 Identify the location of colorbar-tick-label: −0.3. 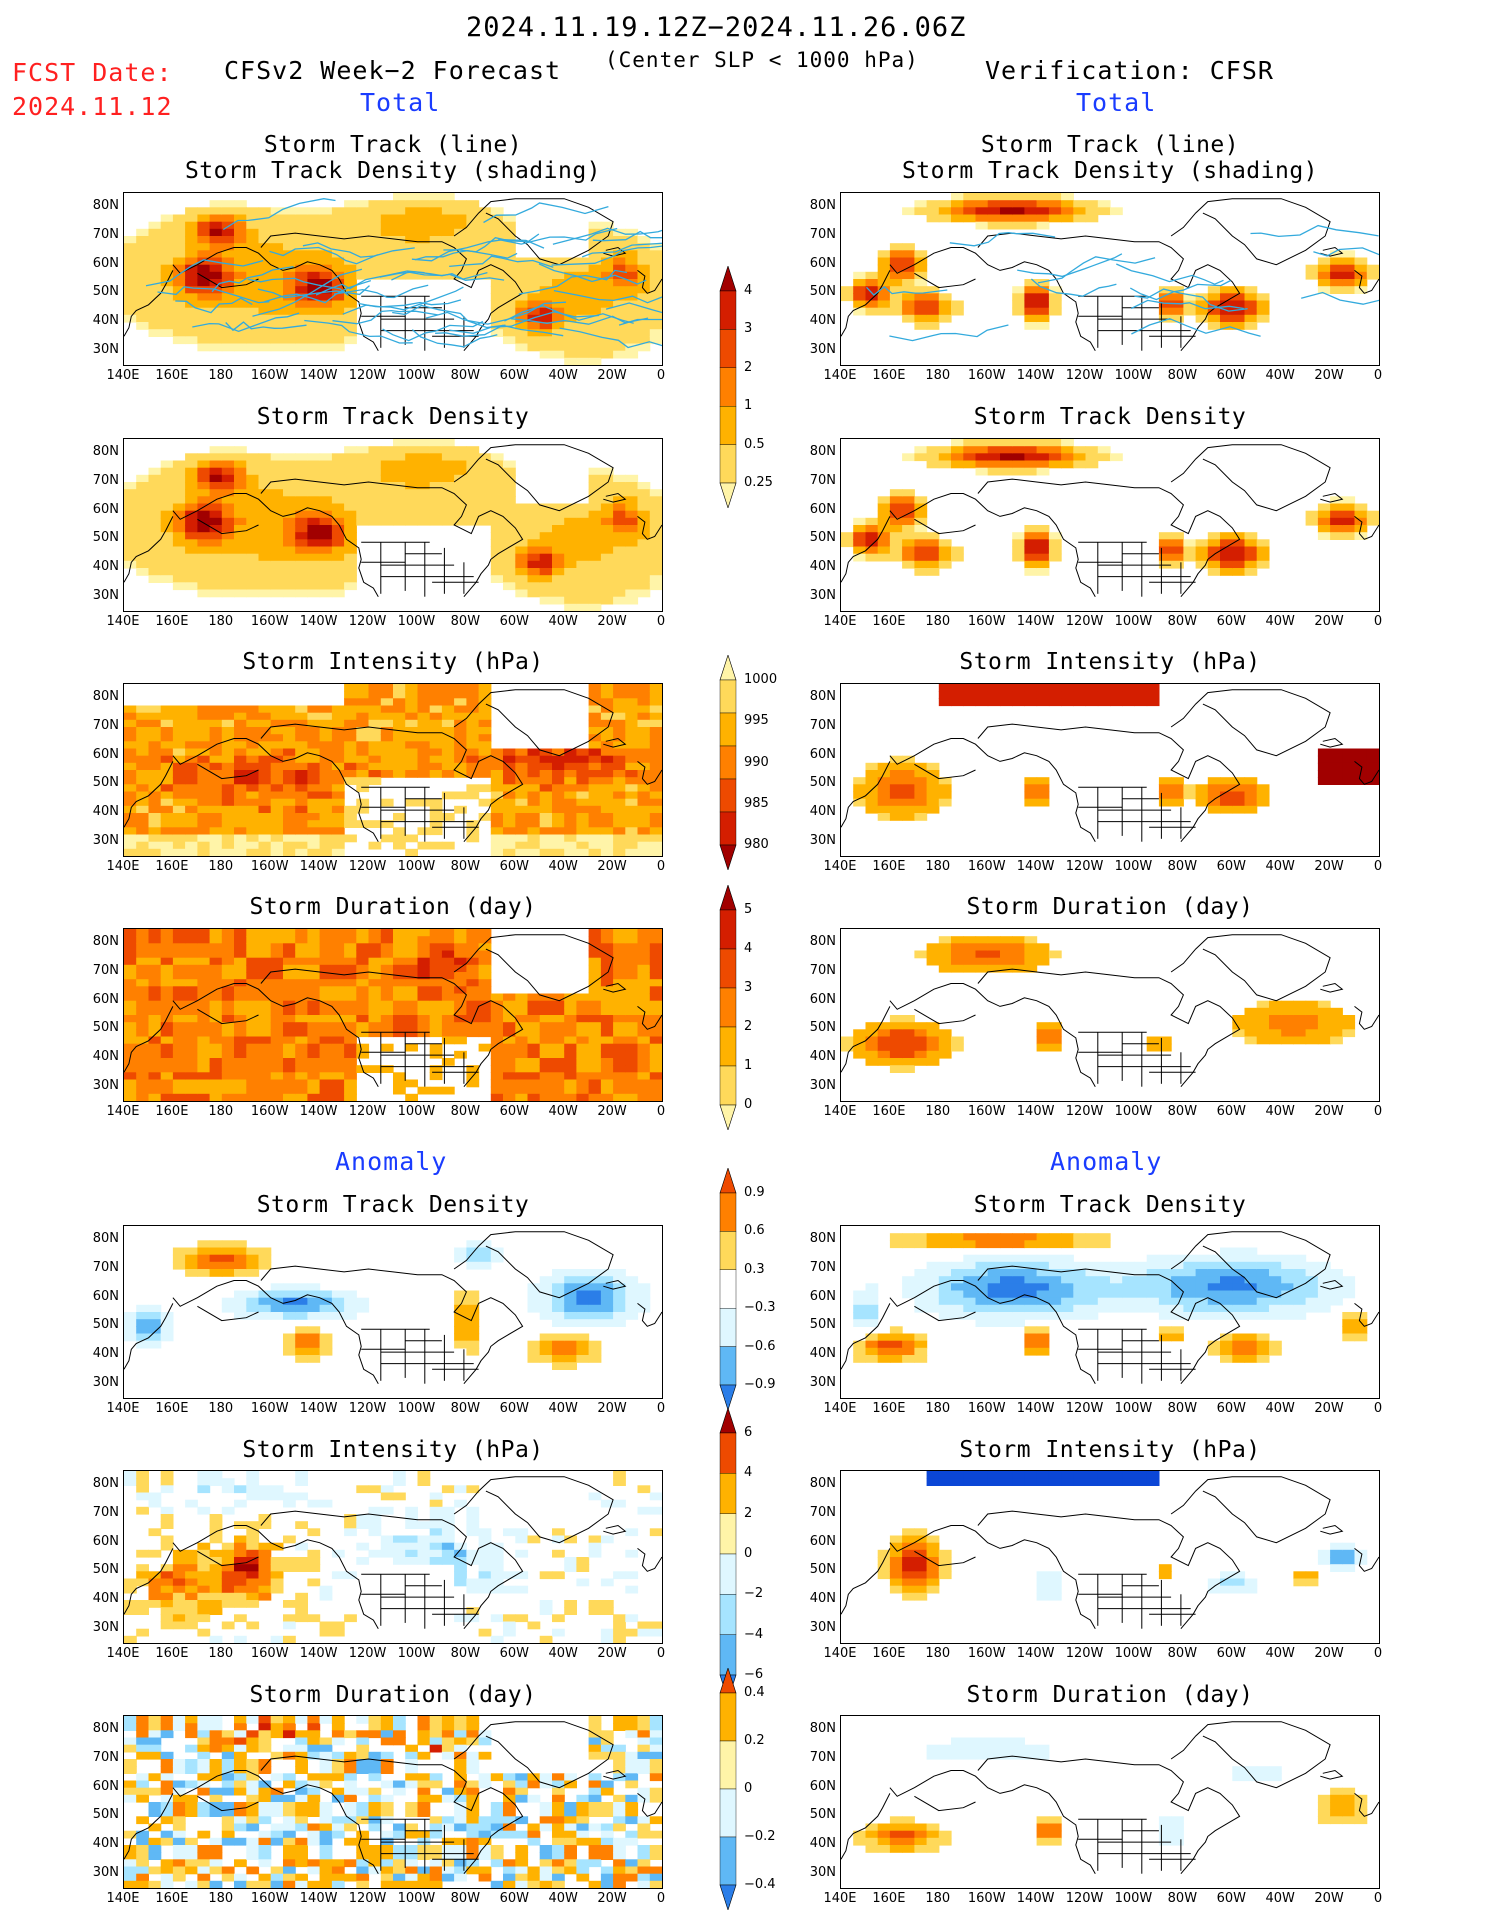
(760, 1308).